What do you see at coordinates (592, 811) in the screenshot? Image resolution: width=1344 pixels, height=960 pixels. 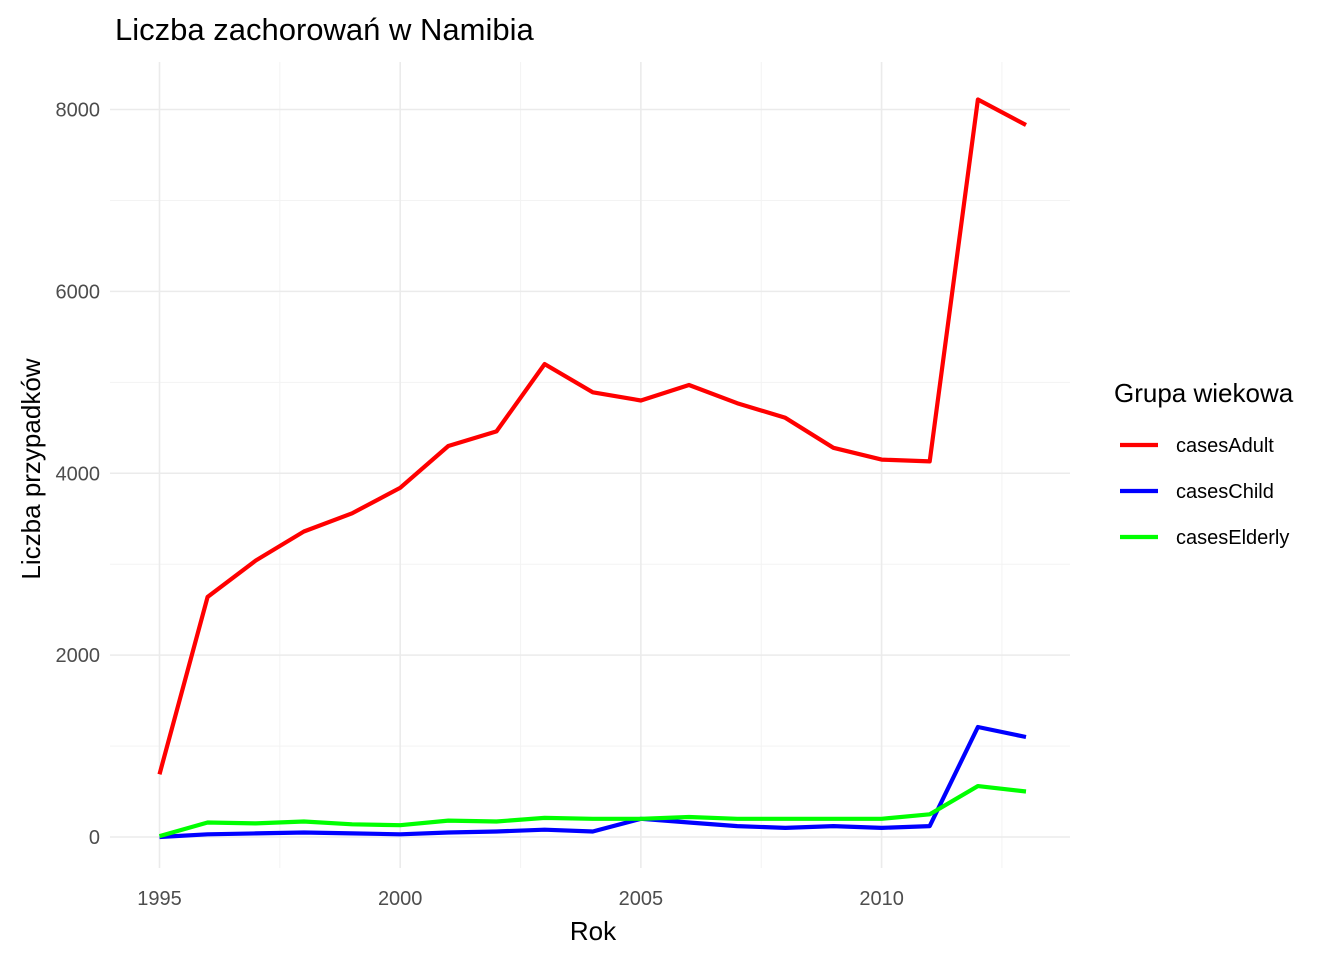 I see `series-line-casesElderly` at bounding box center [592, 811].